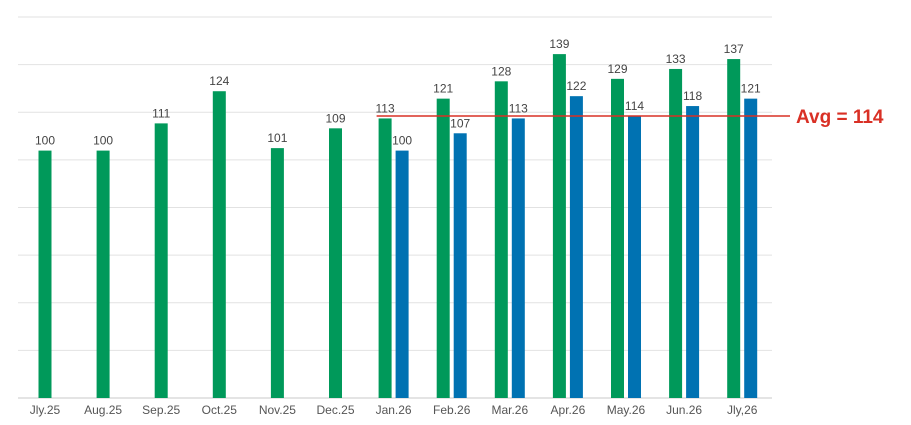 This screenshot has width=911, height=425. What do you see at coordinates (617, 69) in the screenshot?
I see `data-label-series1-10: 129` at bounding box center [617, 69].